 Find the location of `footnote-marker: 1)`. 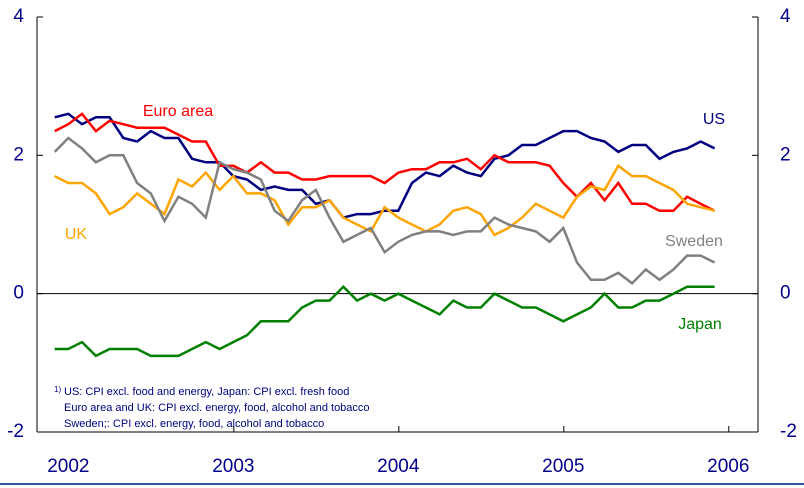

footnote-marker: 1) is located at coordinates (57, 389).